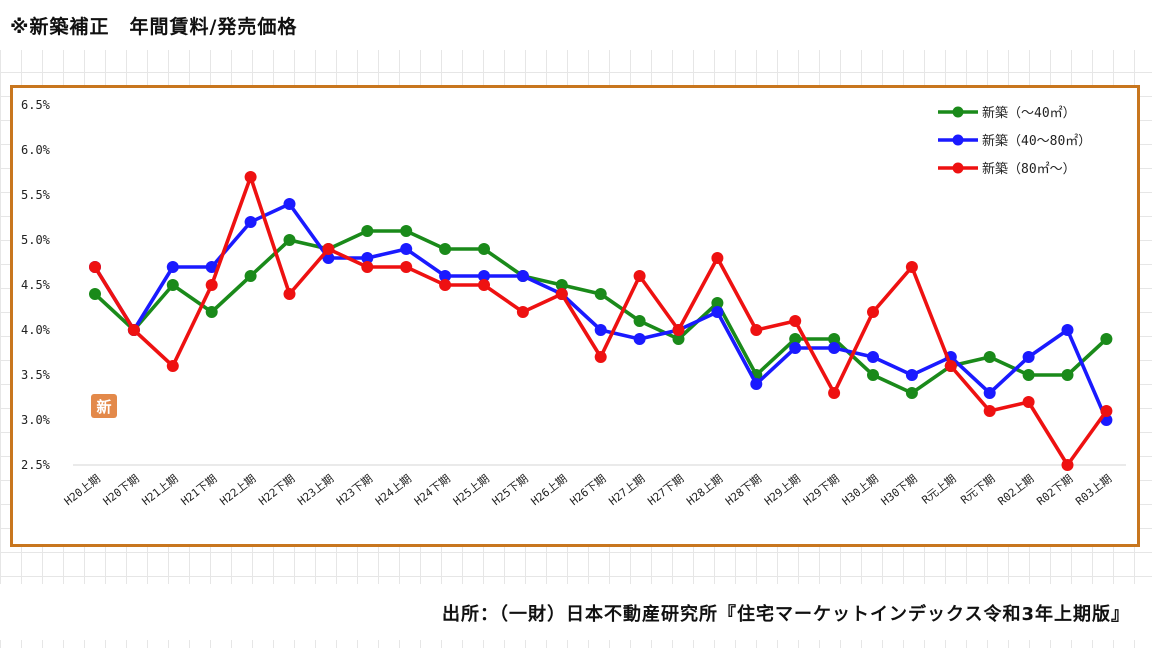 Image resolution: width=1152 pixels, height=648 pixels. I want to click on x-tick-label: H21下期, so click(199, 490).